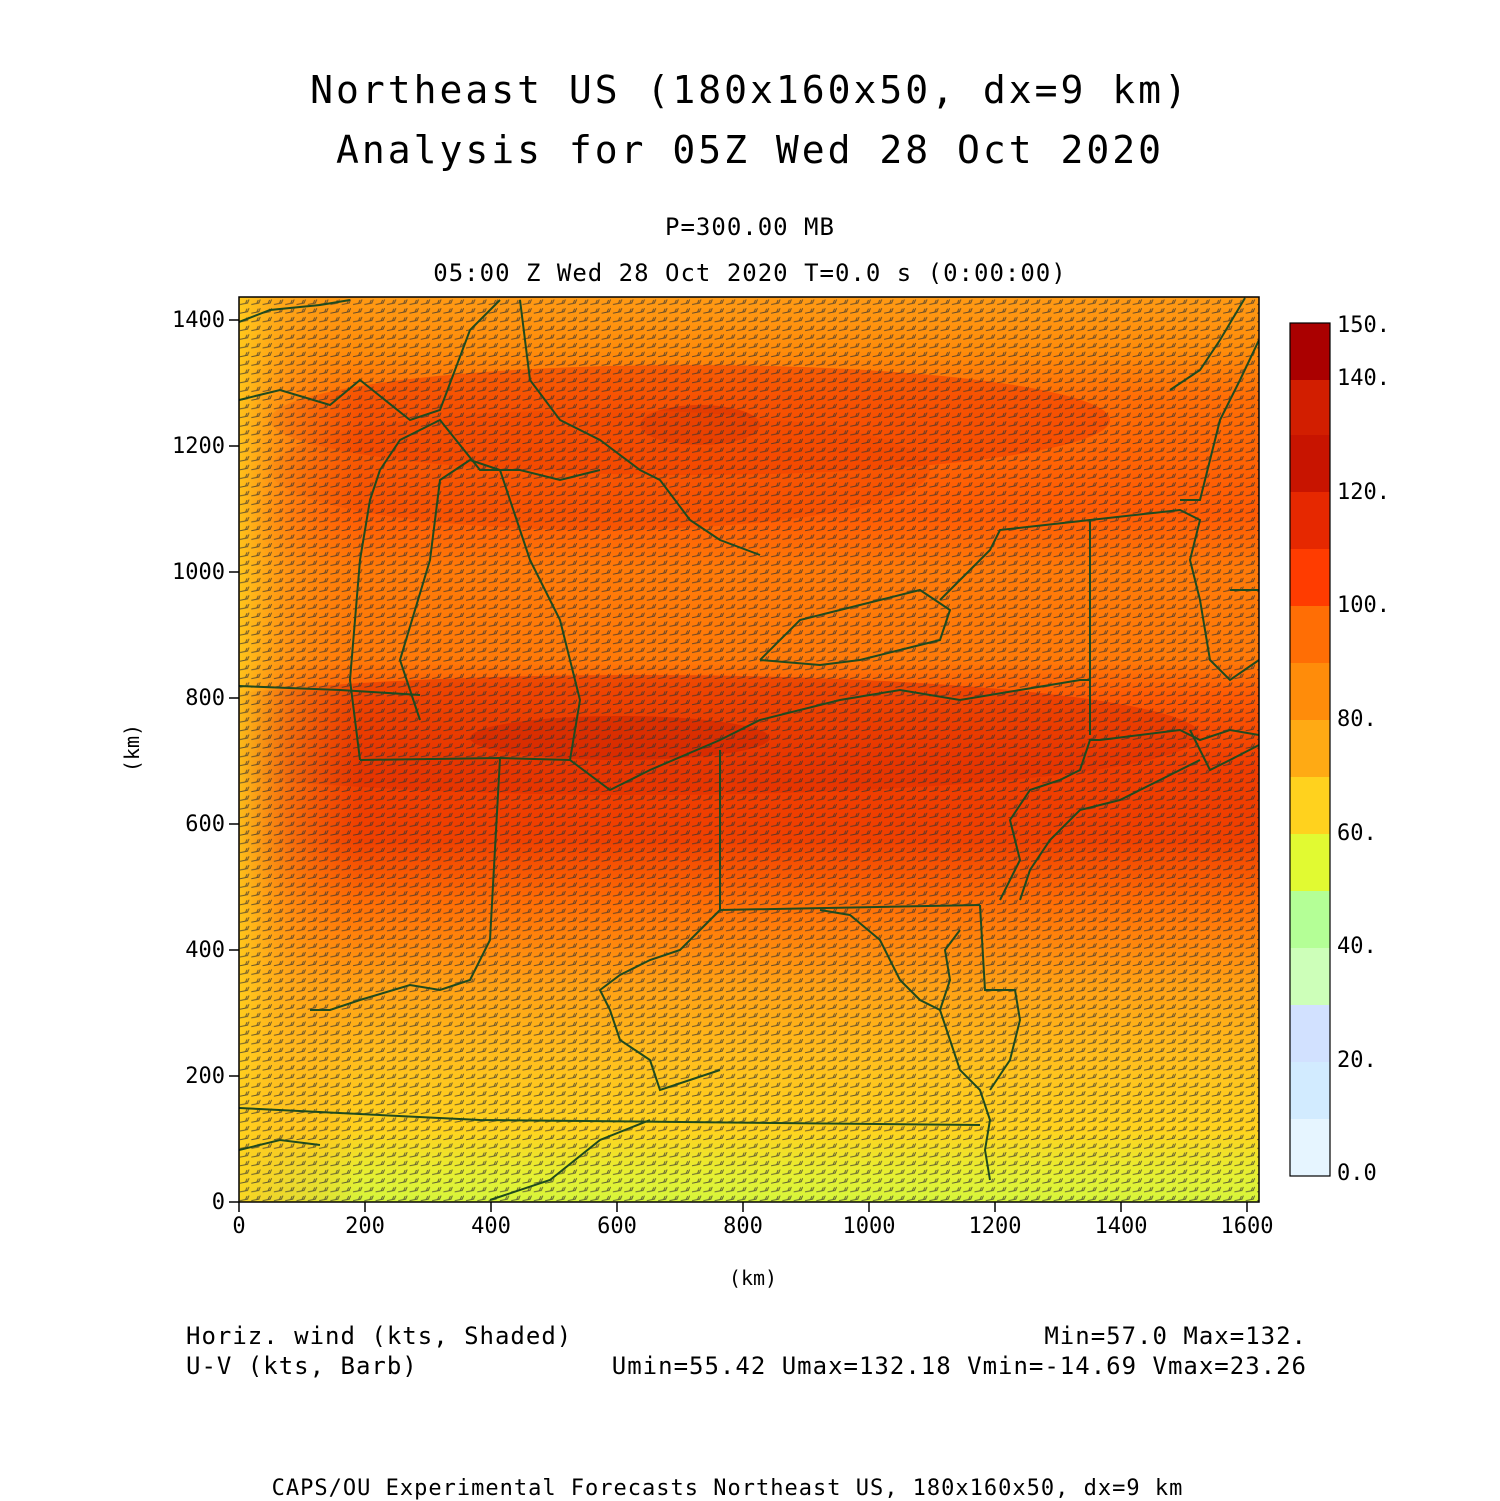  Describe the element at coordinates (239, 1226) in the screenshot. I see `x-tick-label: 0` at that location.